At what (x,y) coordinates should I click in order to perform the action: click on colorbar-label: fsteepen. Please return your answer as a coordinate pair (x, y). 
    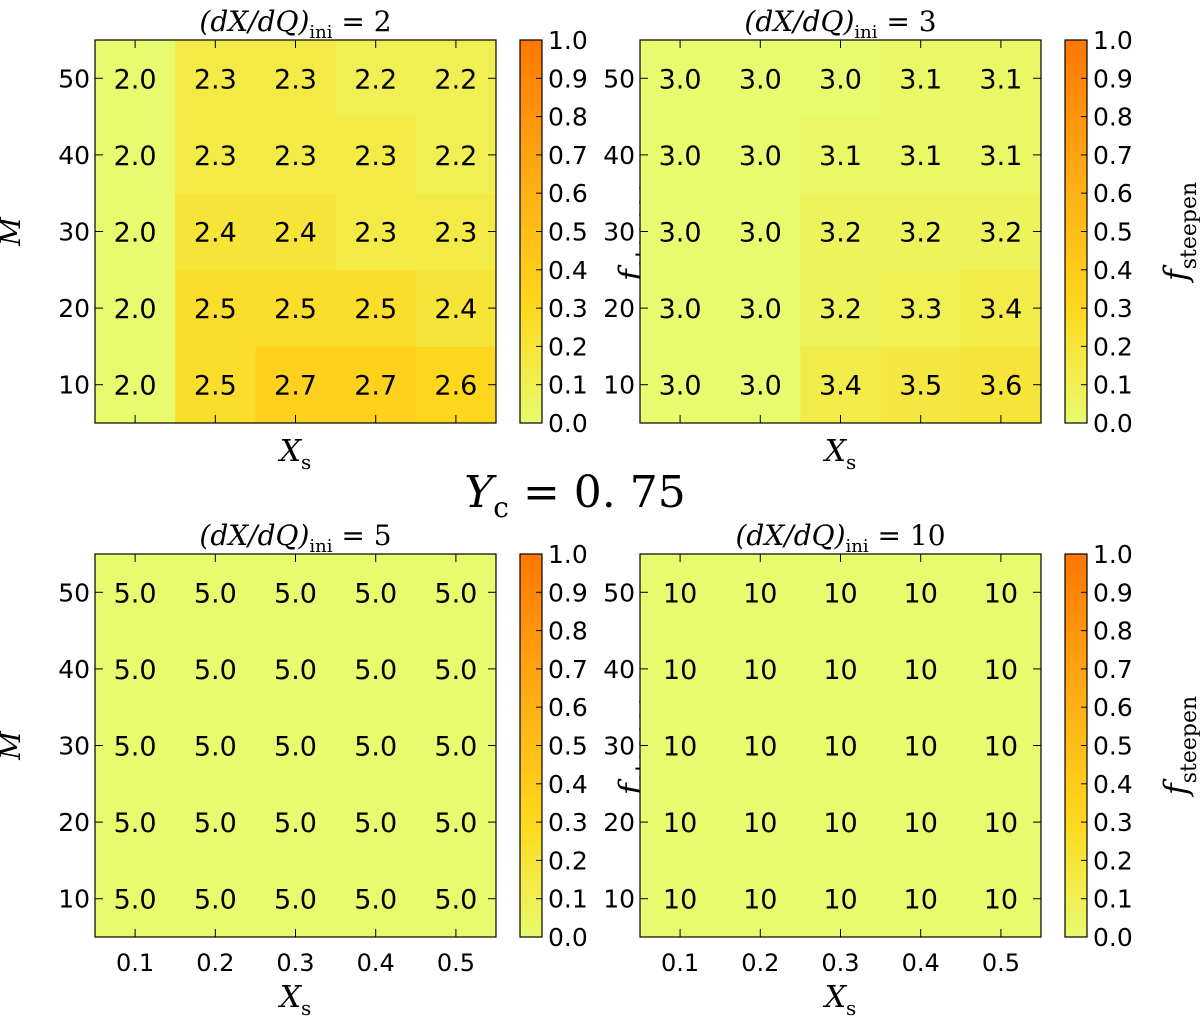
    Looking at the image, I should click on (1178, 746).